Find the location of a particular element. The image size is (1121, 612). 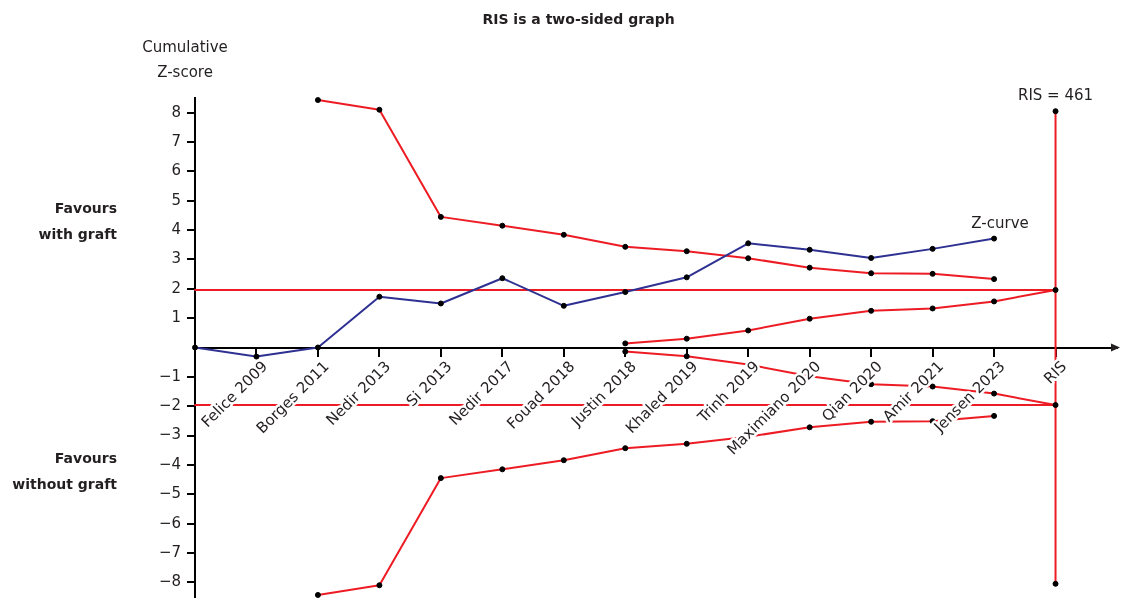

series-label: Z-curve is located at coordinates (1000, 222).